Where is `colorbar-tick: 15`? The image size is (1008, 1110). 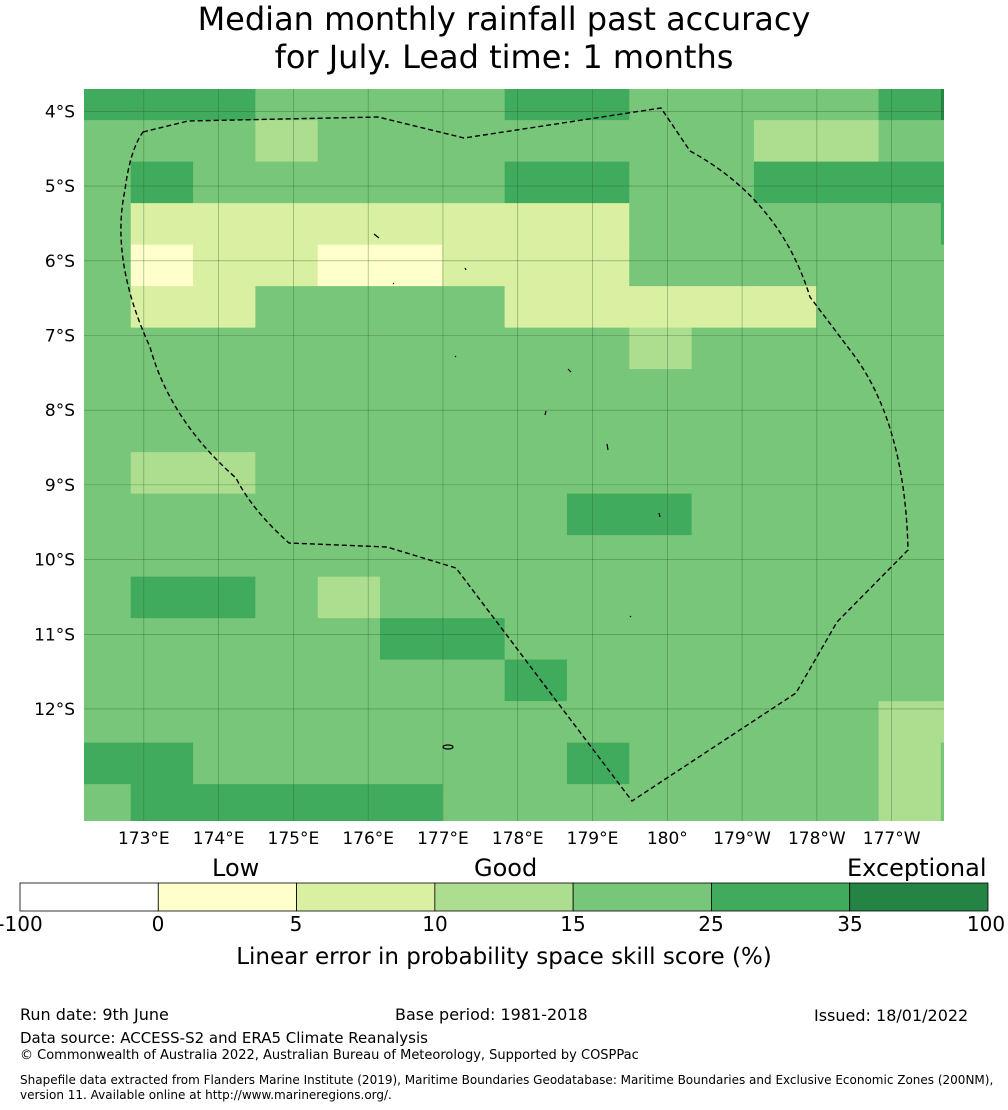 colorbar-tick: 15 is located at coordinates (573, 924).